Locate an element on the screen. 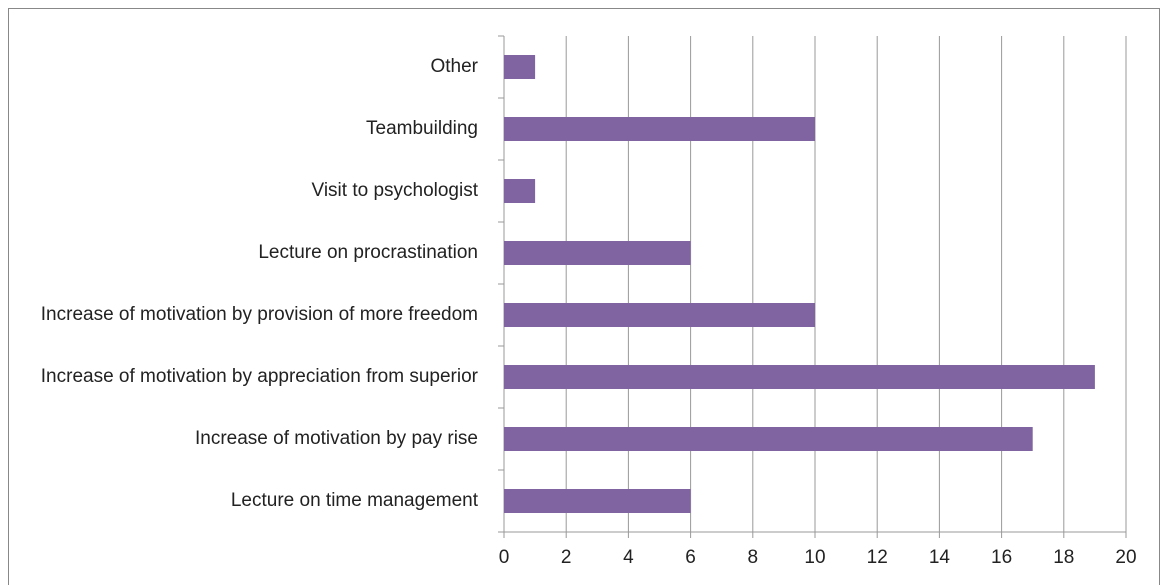 Image resolution: width=1167 pixels, height=585 pixels. x-tick-label: 18 is located at coordinates (1063, 557).